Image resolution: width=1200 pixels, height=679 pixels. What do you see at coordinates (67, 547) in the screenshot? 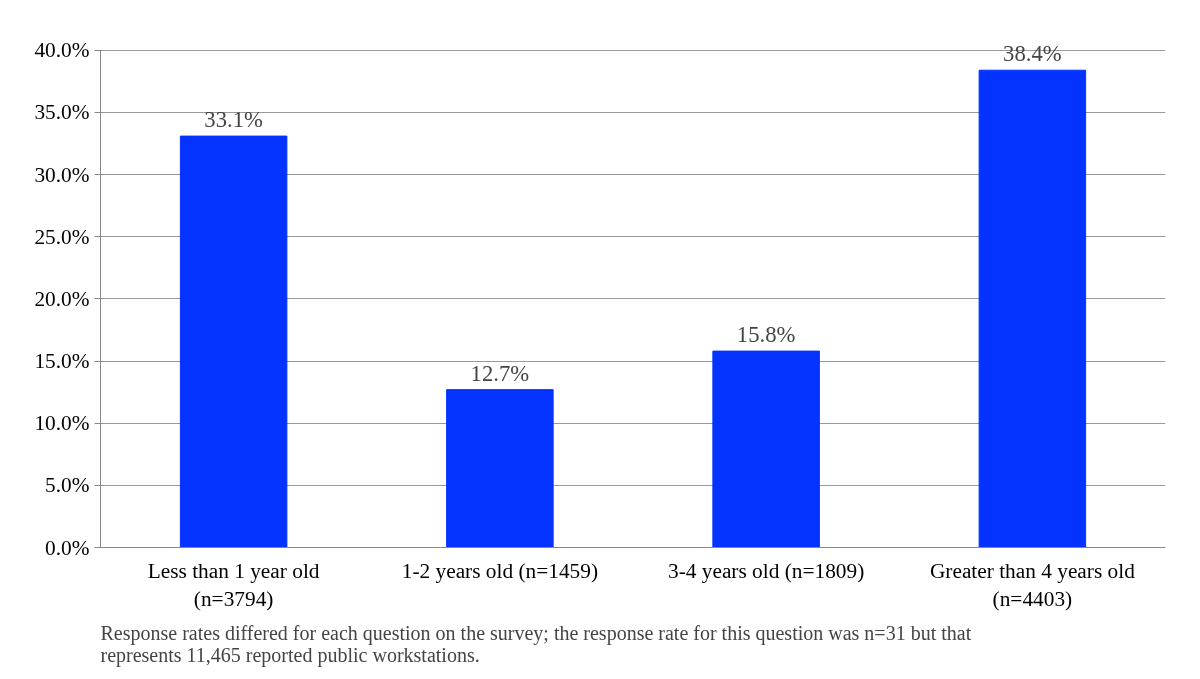
I see `y-tick-label: 0.0%` at bounding box center [67, 547].